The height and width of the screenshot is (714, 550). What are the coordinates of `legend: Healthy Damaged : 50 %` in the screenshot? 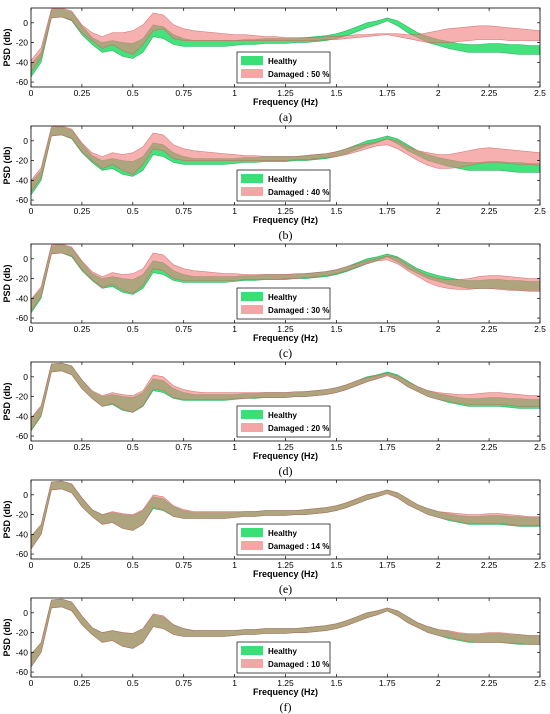 It's located at (283, 67).